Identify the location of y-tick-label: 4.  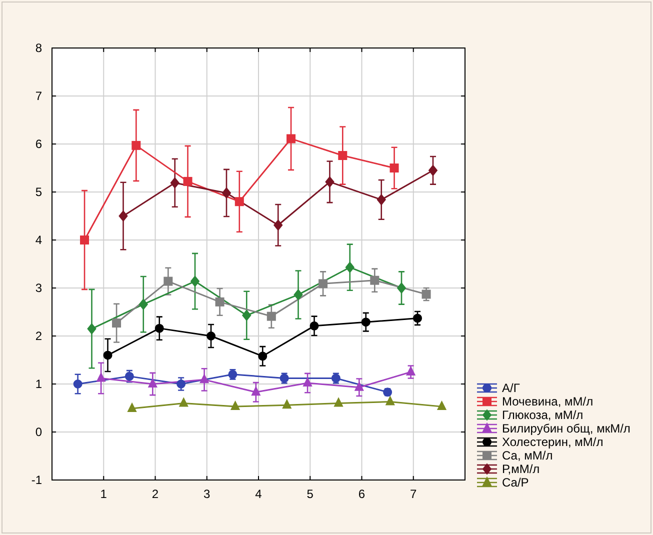
(38, 240).